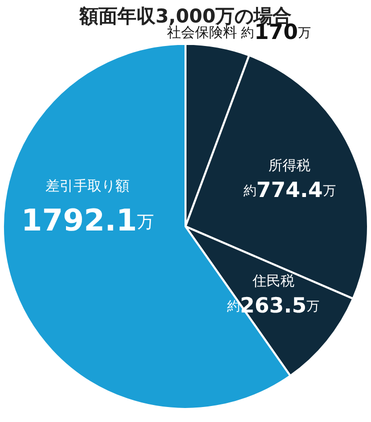  What do you see at coordinates (88, 186) in the screenshot?
I see `slice-label: 差引手取り額` at bounding box center [88, 186].